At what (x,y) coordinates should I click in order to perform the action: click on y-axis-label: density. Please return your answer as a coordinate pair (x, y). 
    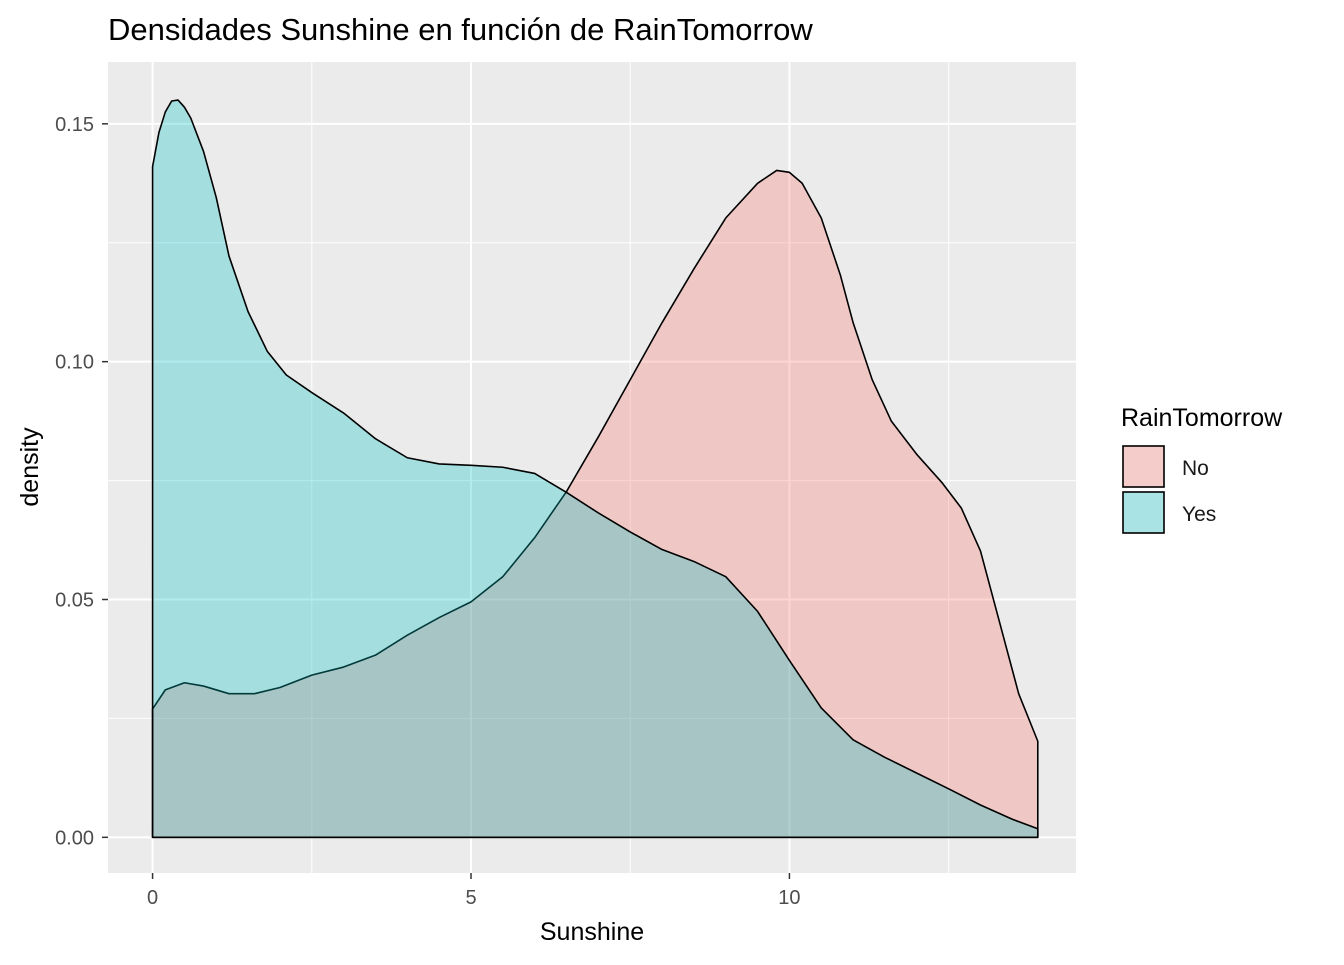
    Looking at the image, I should click on (30, 467).